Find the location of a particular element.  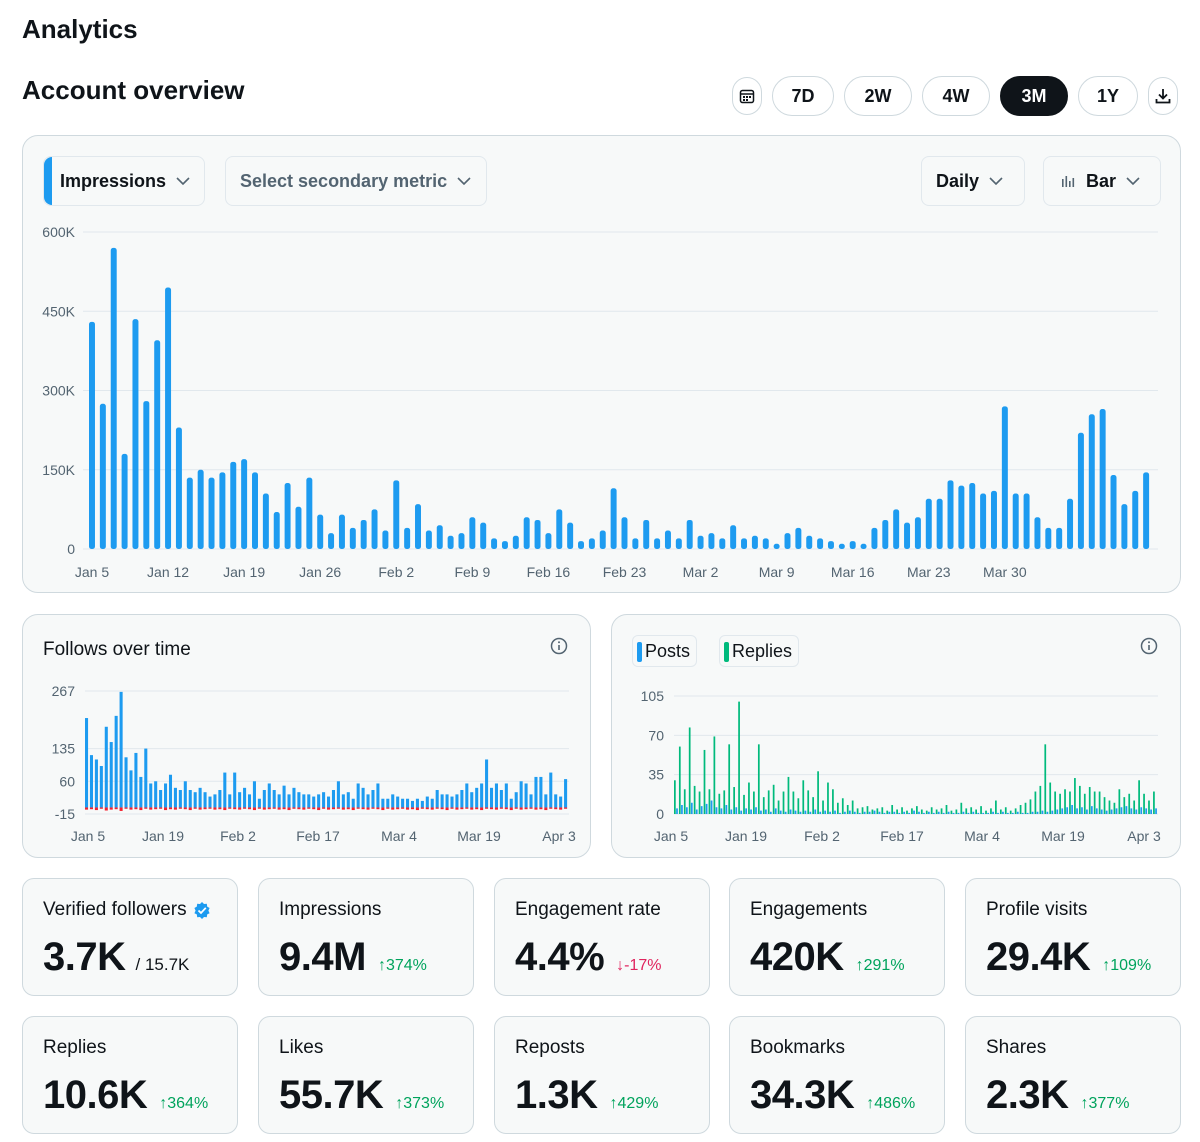

stat-card-likes: Likes 55.7K ↑373% is located at coordinates (366, 1075).